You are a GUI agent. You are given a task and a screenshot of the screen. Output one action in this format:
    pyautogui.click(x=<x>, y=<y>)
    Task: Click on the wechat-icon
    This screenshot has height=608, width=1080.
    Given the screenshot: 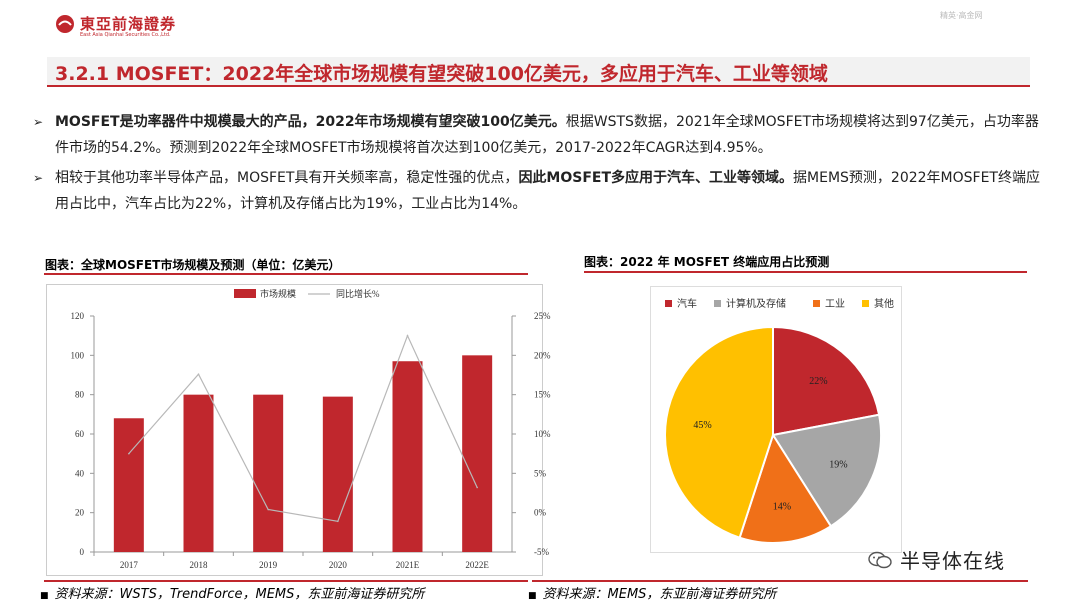 What is the action you would take?
    pyautogui.click(x=880, y=560)
    